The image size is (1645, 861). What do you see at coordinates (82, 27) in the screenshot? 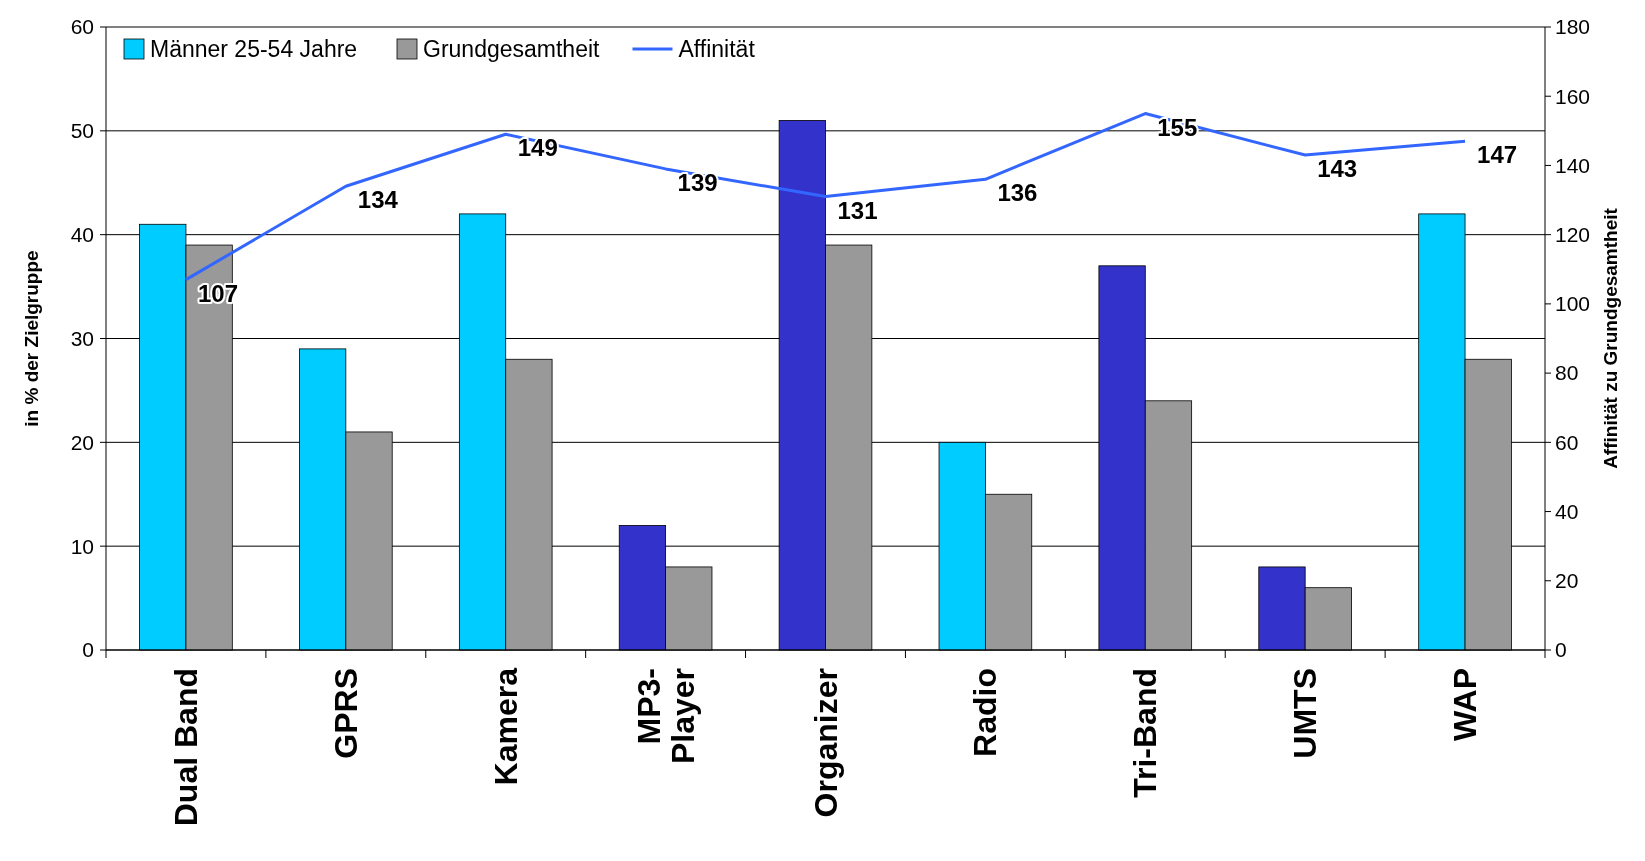
I see `y-tick-label: 60` at bounding box center [82, 27].